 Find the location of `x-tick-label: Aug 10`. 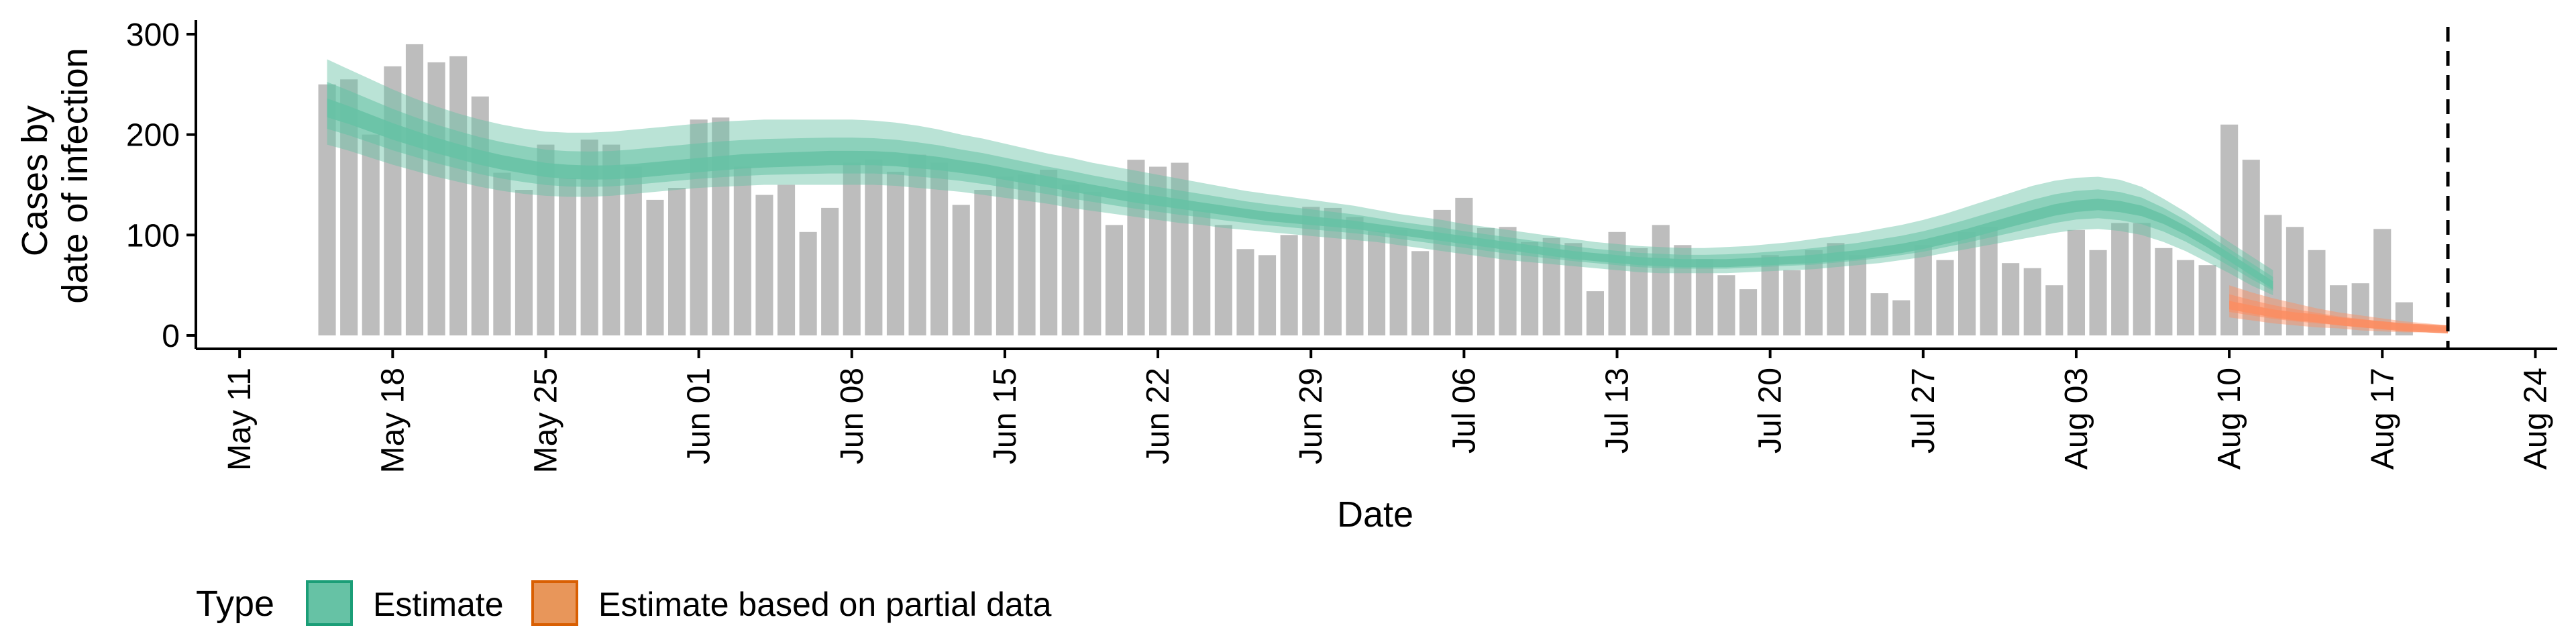

x-tick-label: Aug 10 is located at coordinates (2229, 419).